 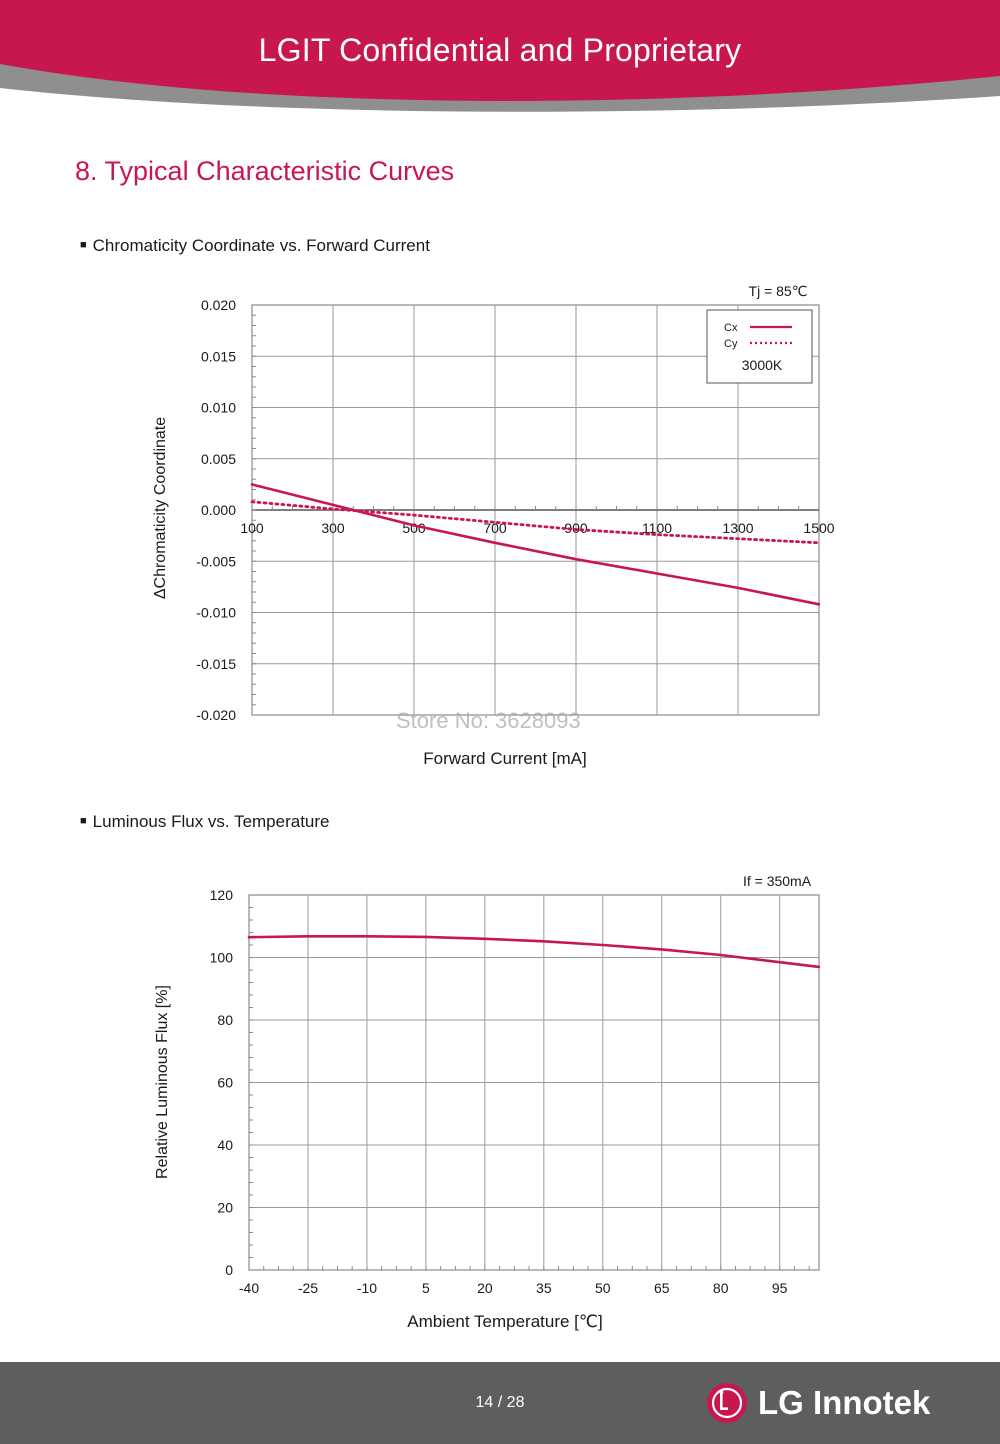 I want to click on chart2-x-axis-label: Ambient Temperature [℃], so click(x=504, y=1321).